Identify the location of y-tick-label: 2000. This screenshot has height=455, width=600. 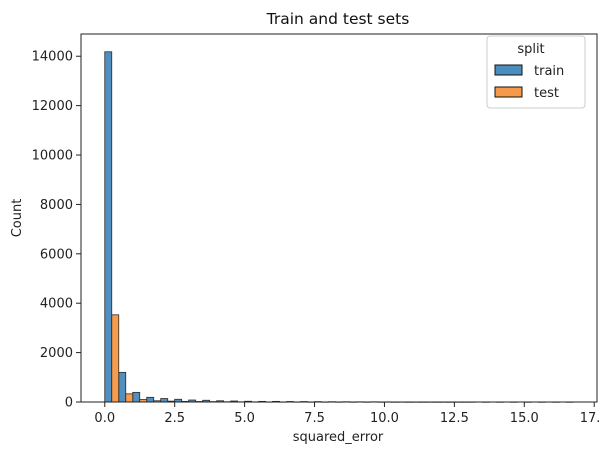
(56, 353).